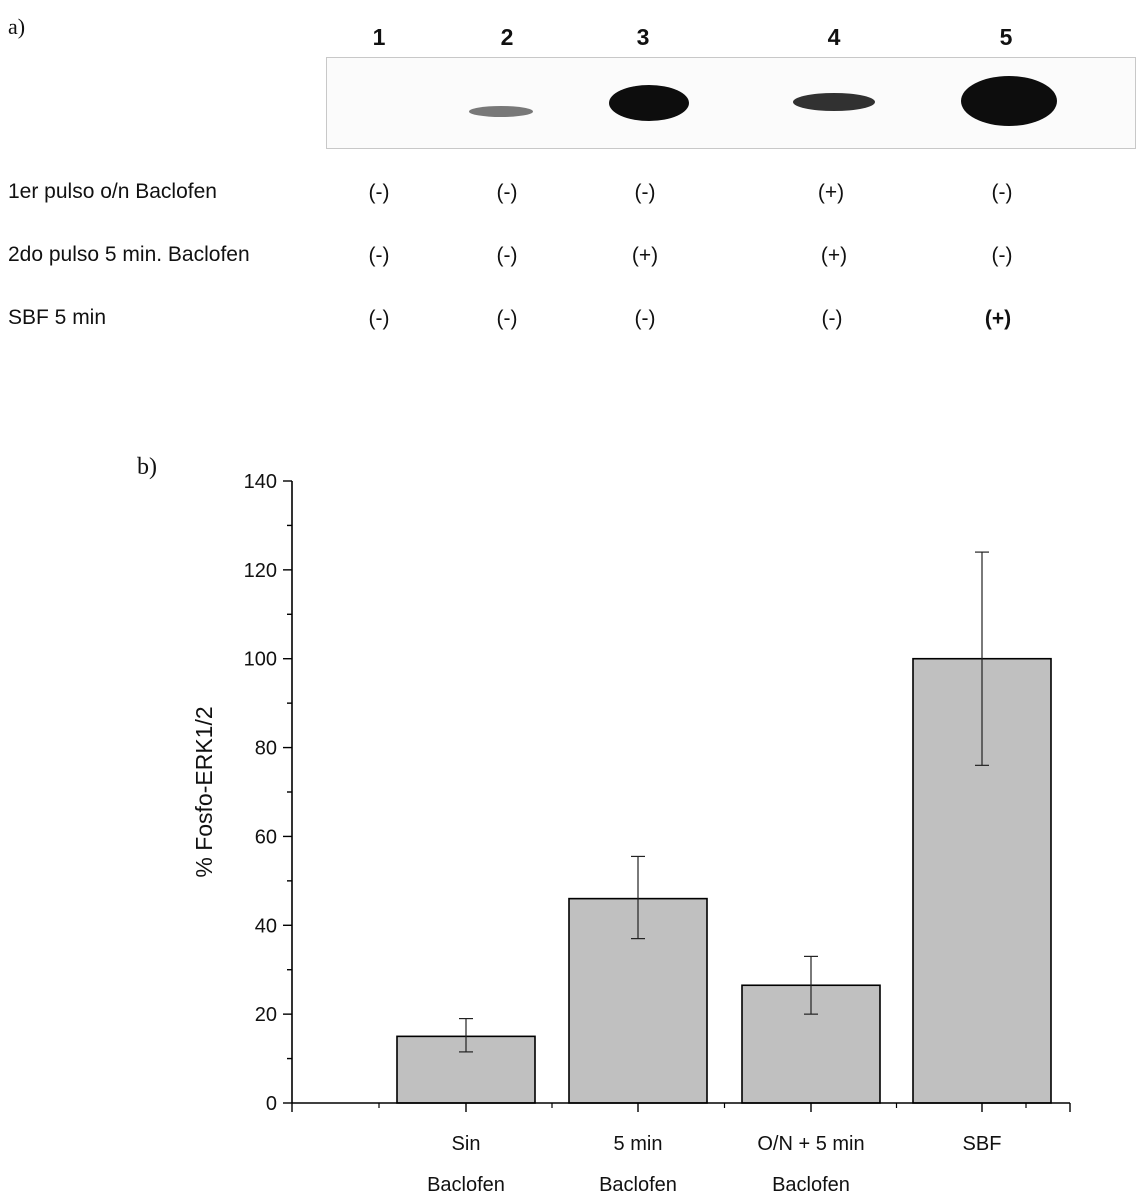 The image size is (1136, 1193). Describe the element at coordinates (266, 926) in the screenshot. I see `y-tick-label: 40` at that location.